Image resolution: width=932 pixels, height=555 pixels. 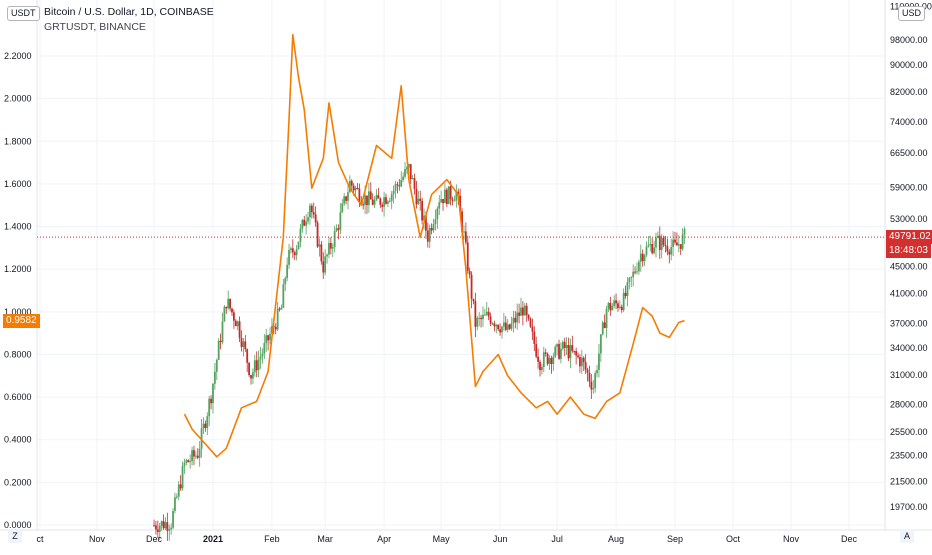 I want to click on right-tick-label: 59000.00, so click(x=909, y=188).